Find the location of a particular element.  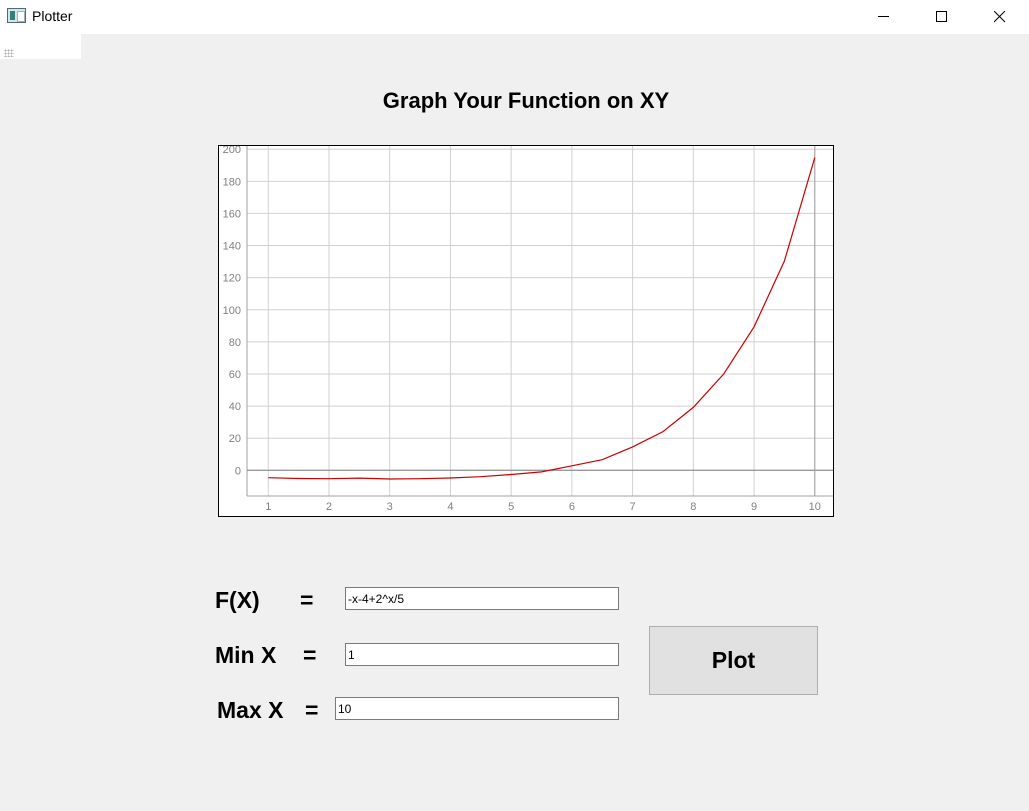

x-tick-label-2: 3 is located at coordinates (390, 507).